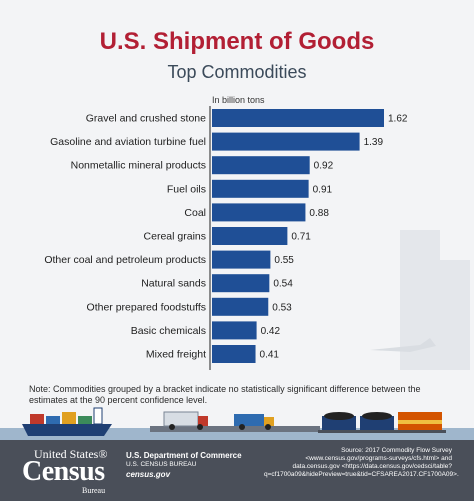  What do you see at coordinates (323, 189) in the screenshot?
I see `value-label: 0.91` at bounding box center [323, 189].